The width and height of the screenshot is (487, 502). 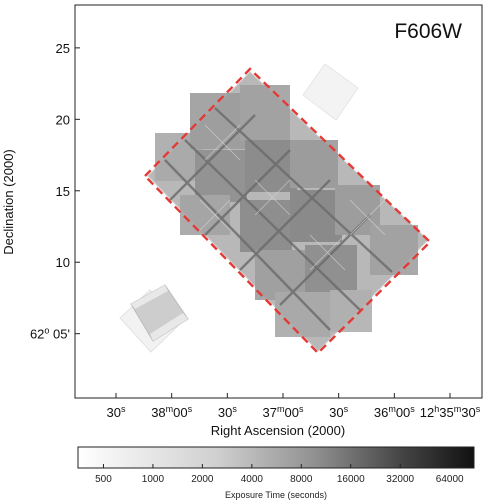 I want to click on y-tick-label: 62o 05', so click(x=50, y=334).